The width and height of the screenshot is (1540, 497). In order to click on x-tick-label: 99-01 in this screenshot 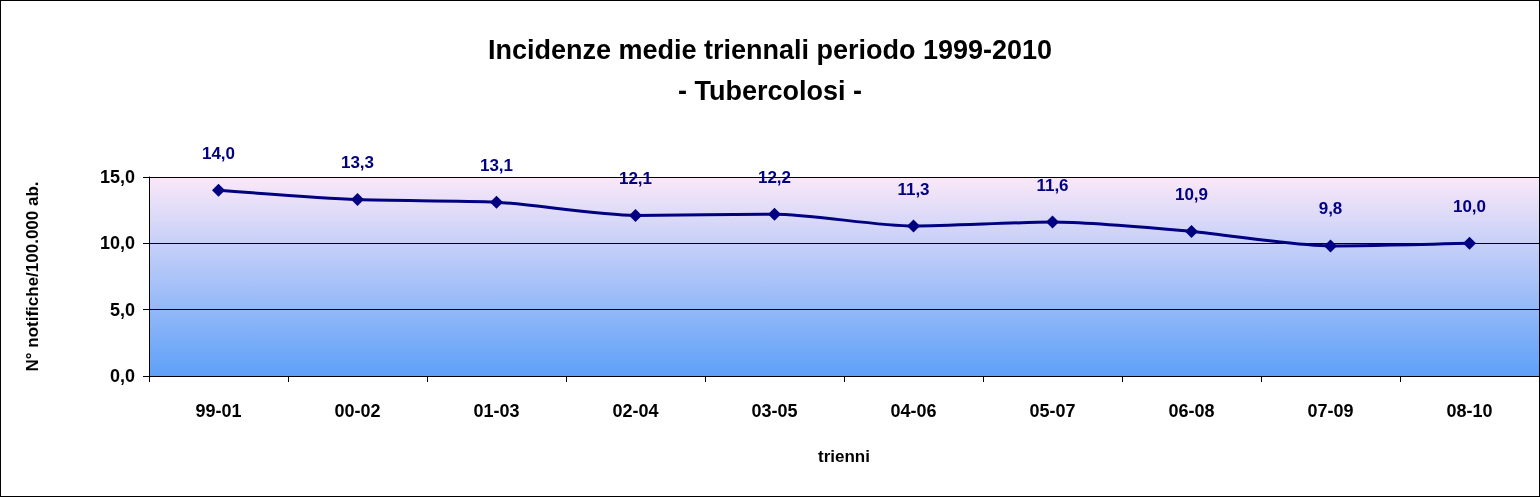, I will do `click(218, 411)`.